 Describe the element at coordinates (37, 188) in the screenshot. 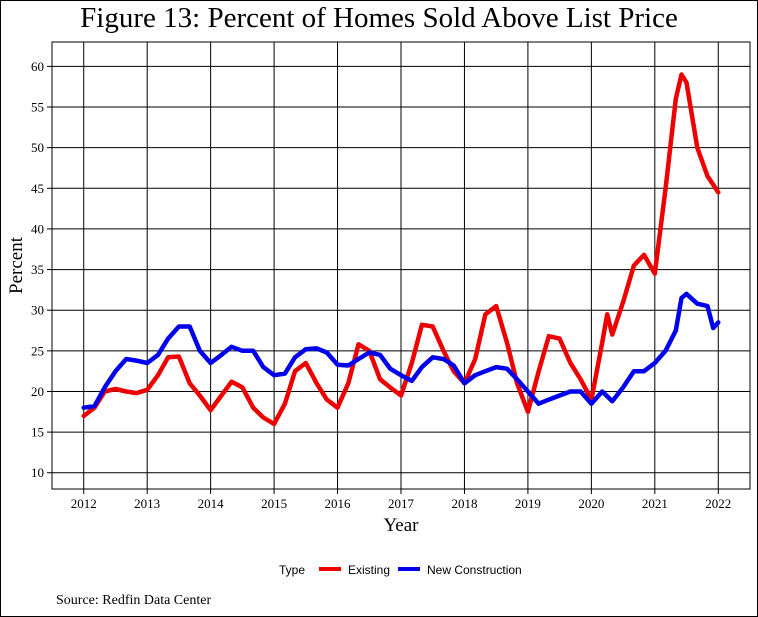

I see `y-tick-label: 45` at that location.